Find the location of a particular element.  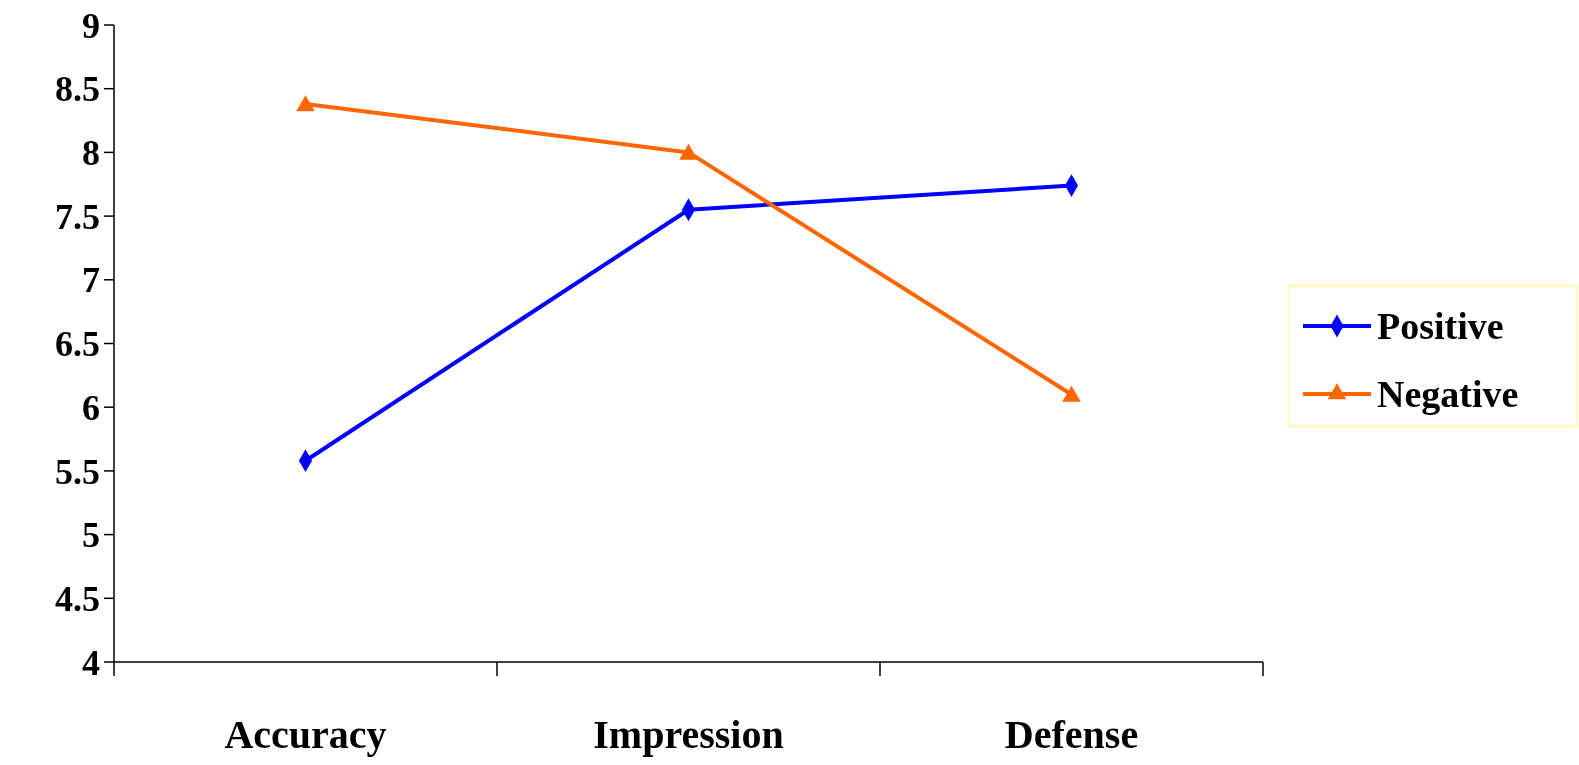

y-tick-label: 6 is located at coordinates (91, 407).